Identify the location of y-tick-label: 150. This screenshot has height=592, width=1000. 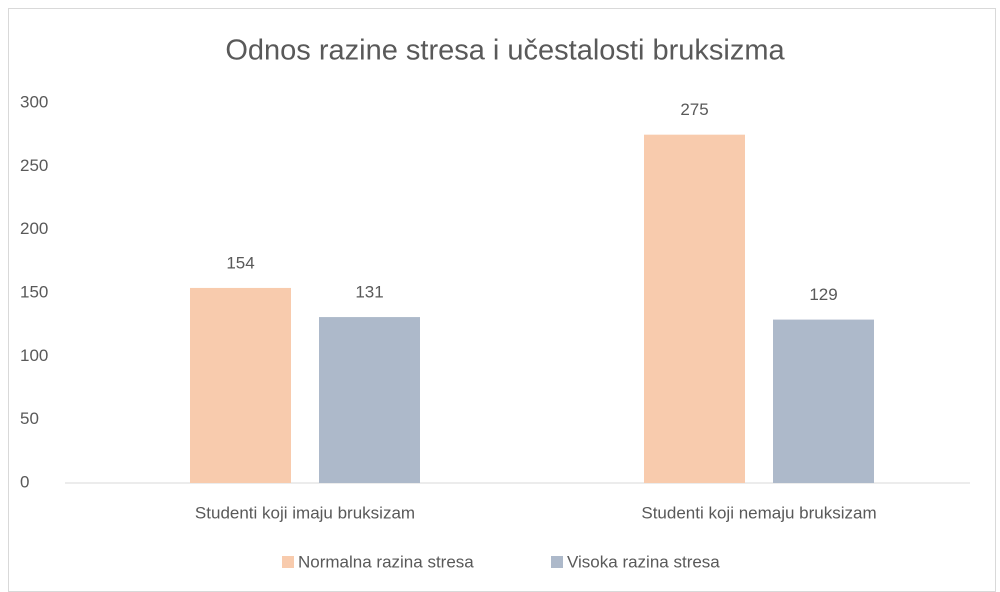
(34, 291).